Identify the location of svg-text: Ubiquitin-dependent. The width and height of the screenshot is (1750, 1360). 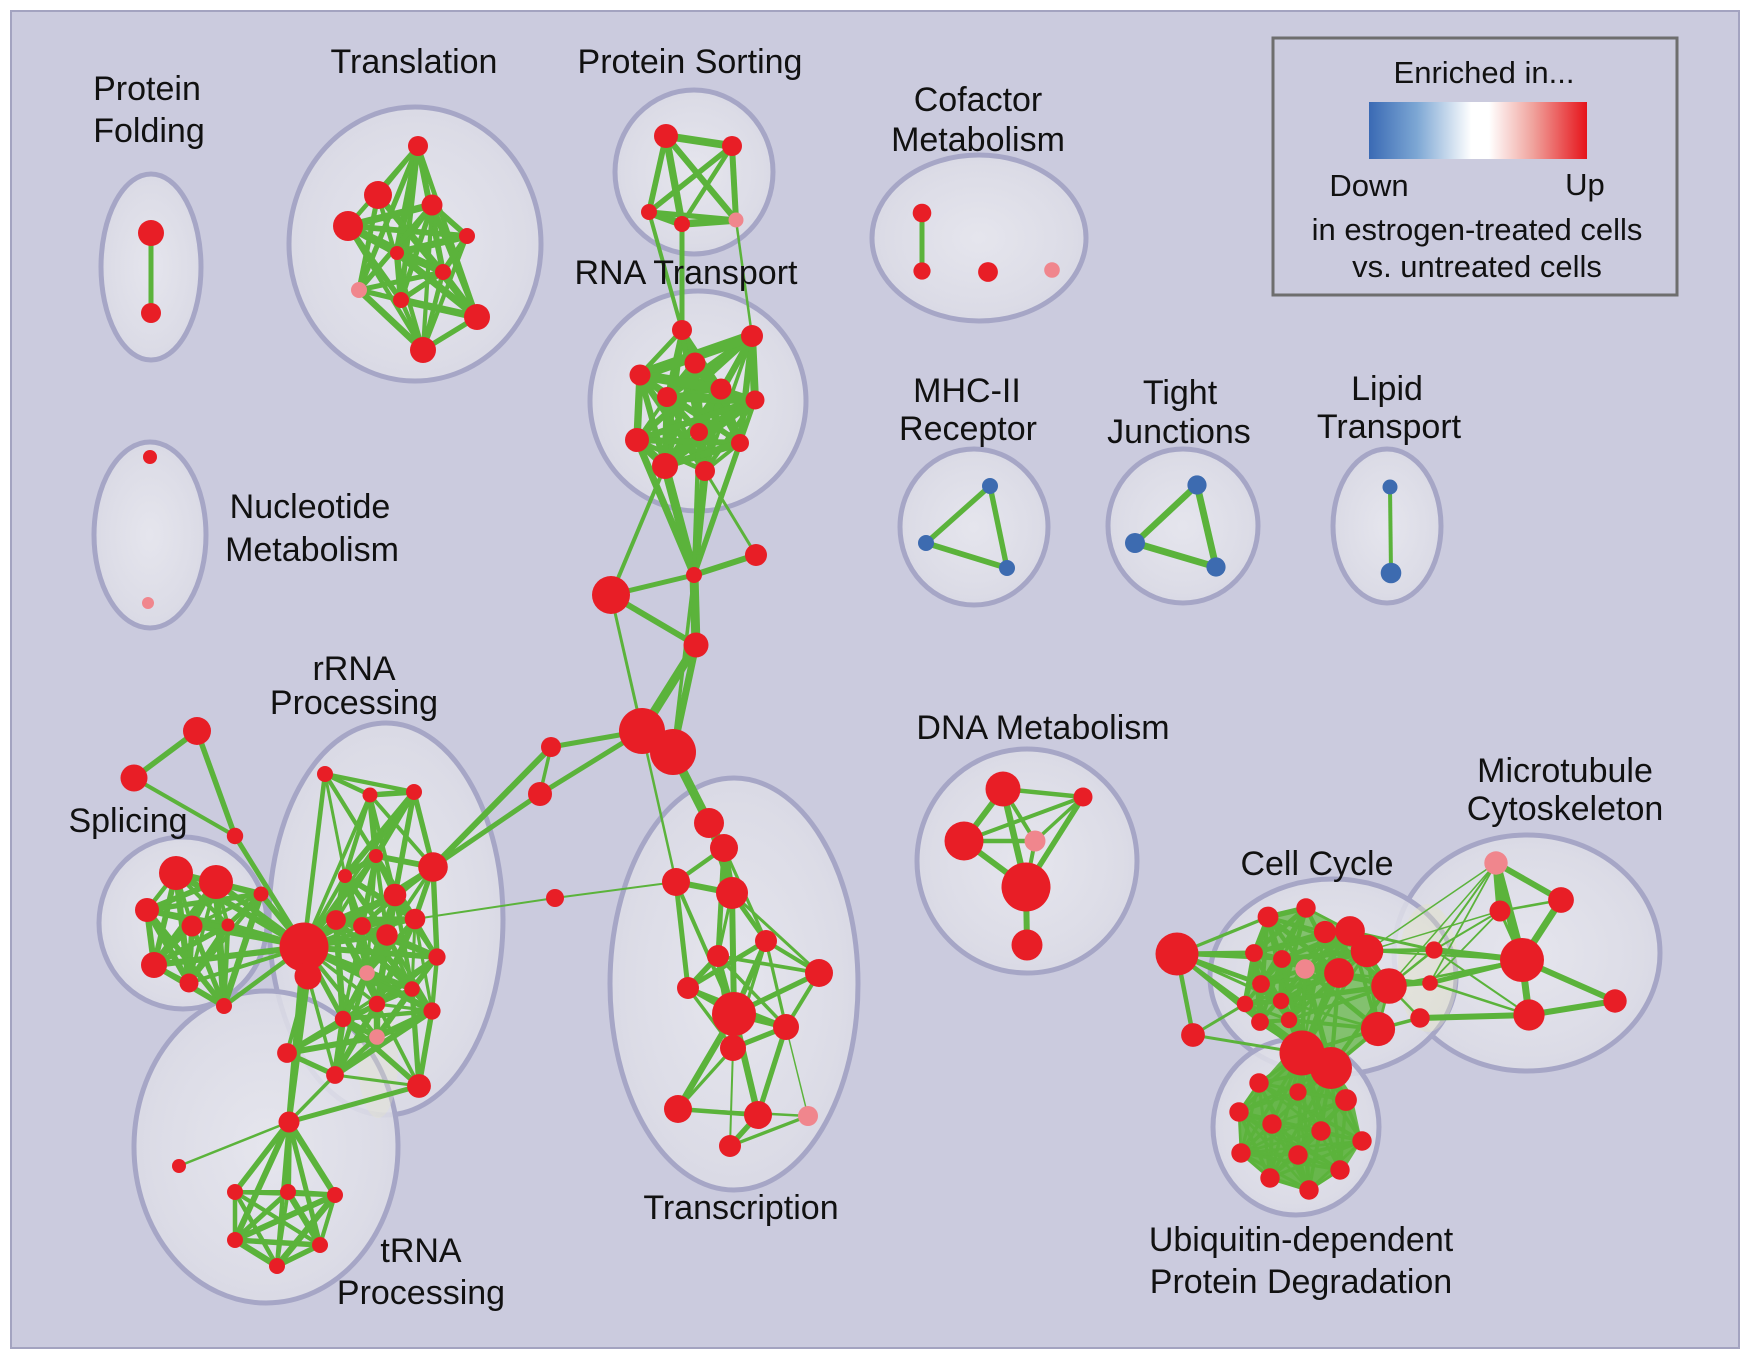
(1301, 1240).